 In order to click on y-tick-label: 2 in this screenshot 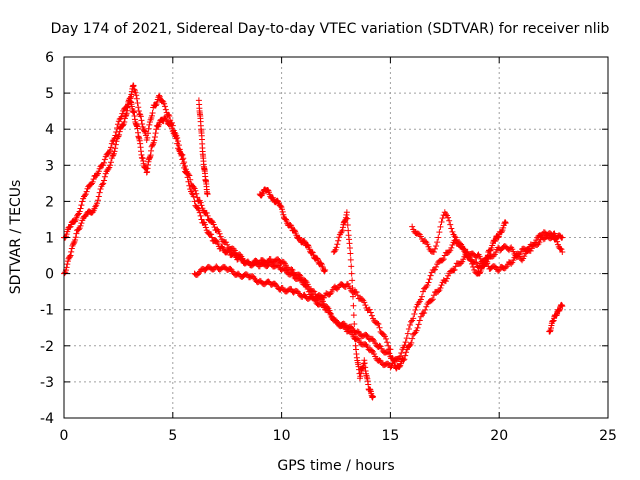, I will do `click(49, 202)`.